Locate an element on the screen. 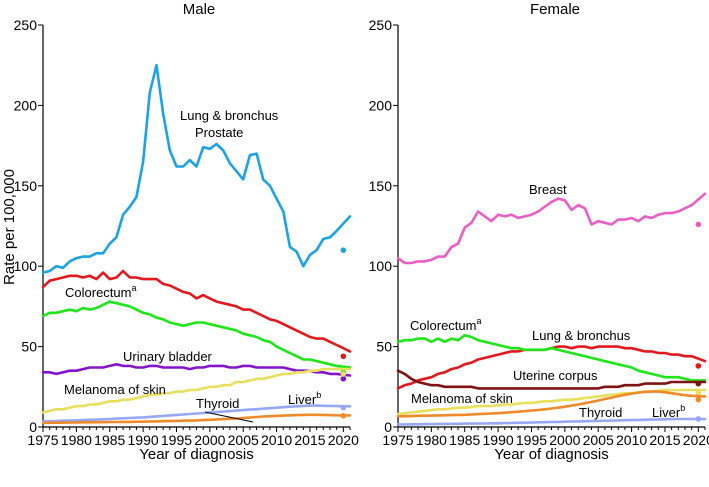 The height and width of the screenshot is (487, 709). female-x-tick-label: 2010 is located at coordinates (631, 440).